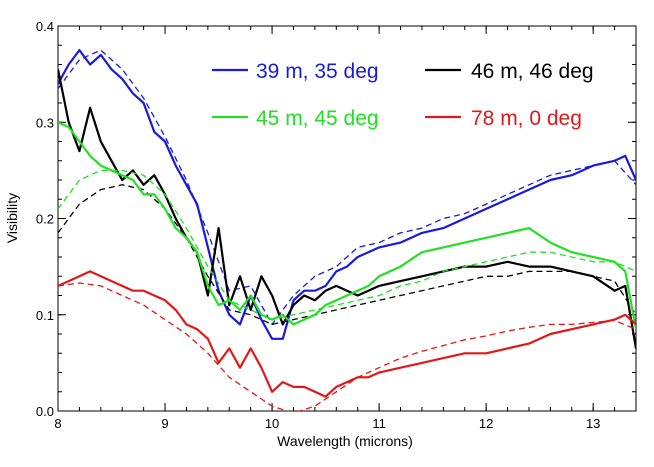 The width and height of the screenshot is (654, 467). Describe the element at coordinates (486, 423) in the screenshot. I see `x-tick-label: 12` at that location.